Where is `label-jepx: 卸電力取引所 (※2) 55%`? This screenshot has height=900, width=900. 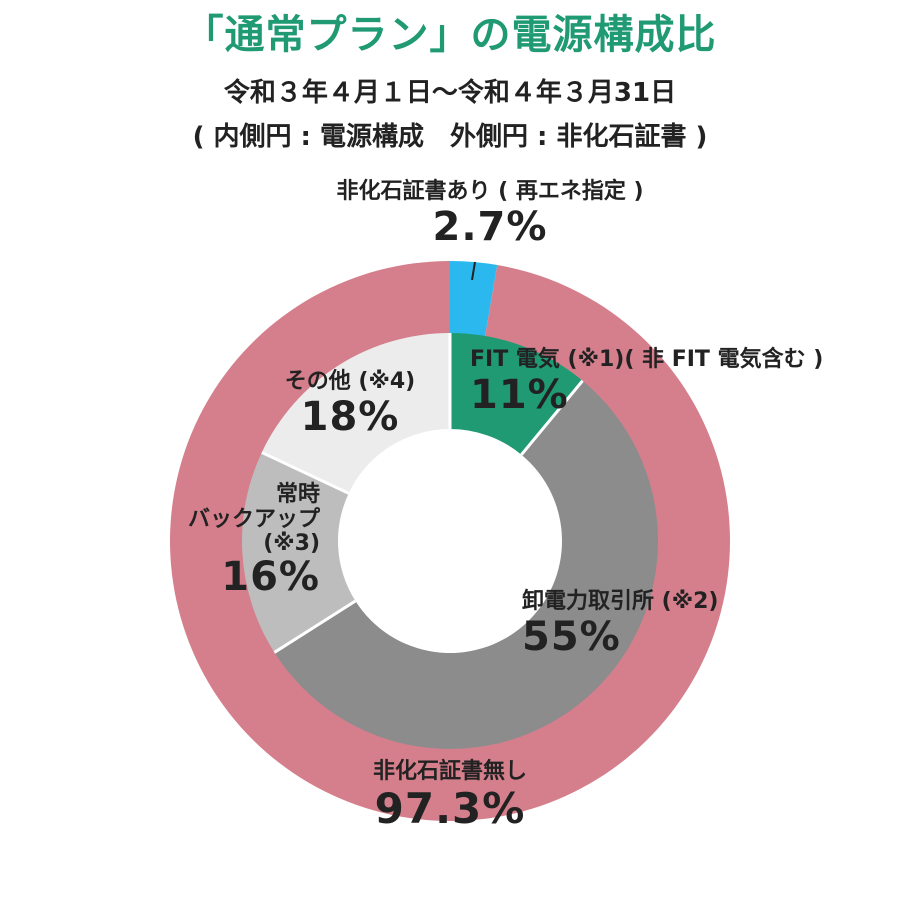
label-jepx: 卸電力取引所 (※2) 55% is located at coordinates (662, 624).